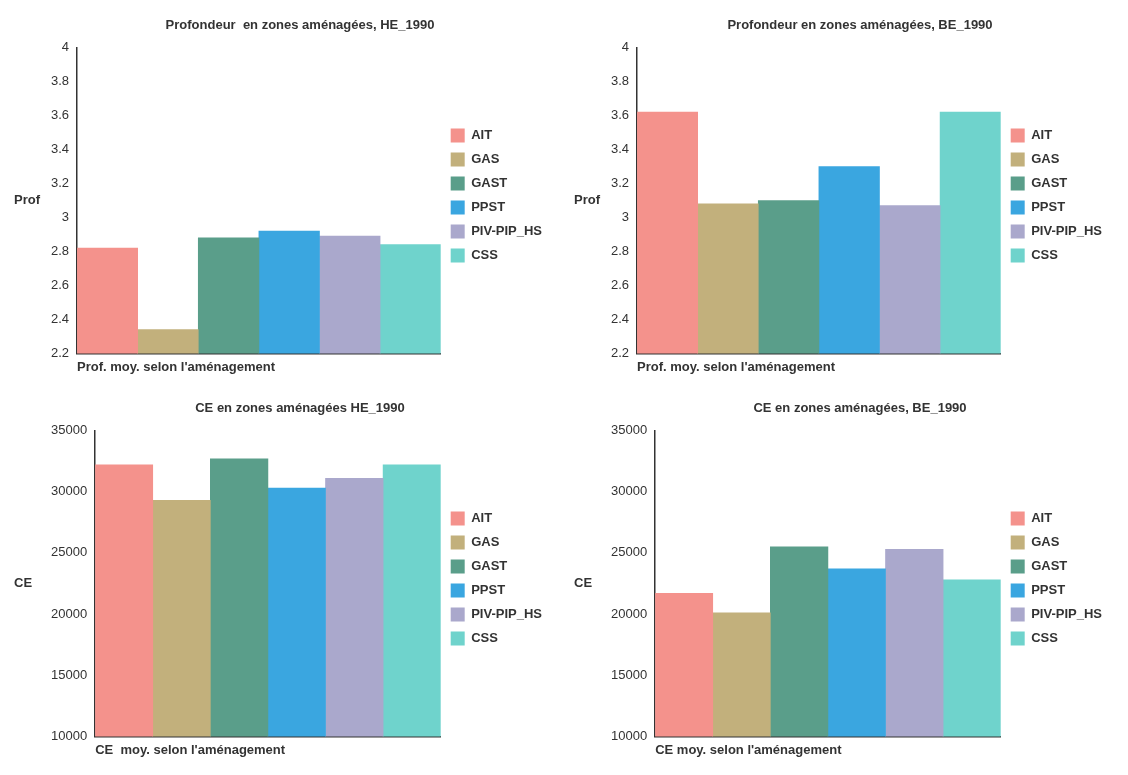  I want to click on chart-title: Profondeur en zones aménagées, BE_1990, so click(860, 25).